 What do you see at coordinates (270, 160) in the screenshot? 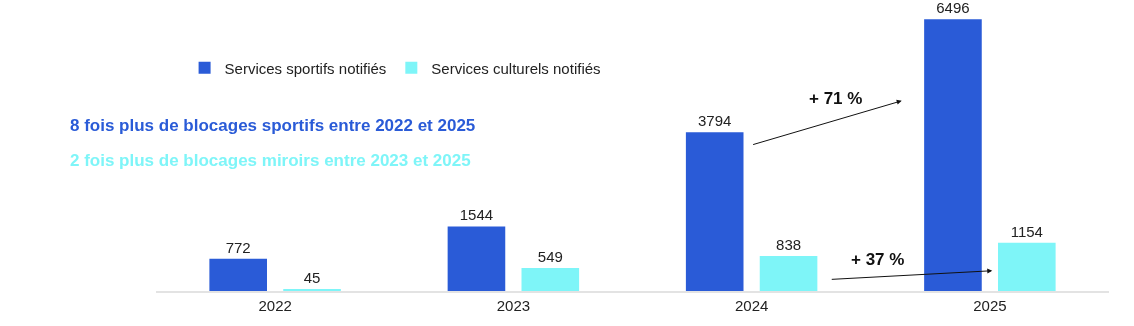
I see `annotation: 2 fois plus de blocages miroirs entre 2023 et 2025` at bounding box center [270, 160].